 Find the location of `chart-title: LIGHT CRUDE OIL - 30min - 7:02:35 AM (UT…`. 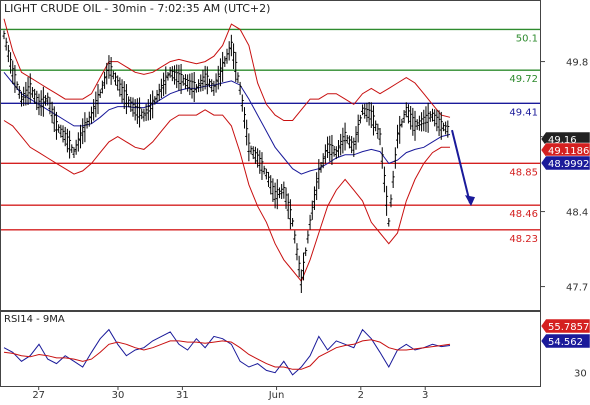

chart-title: LIGHT CRUDE OIL - 30min - 7:02:35 AM (UT… is located at coordinates (137, 8).